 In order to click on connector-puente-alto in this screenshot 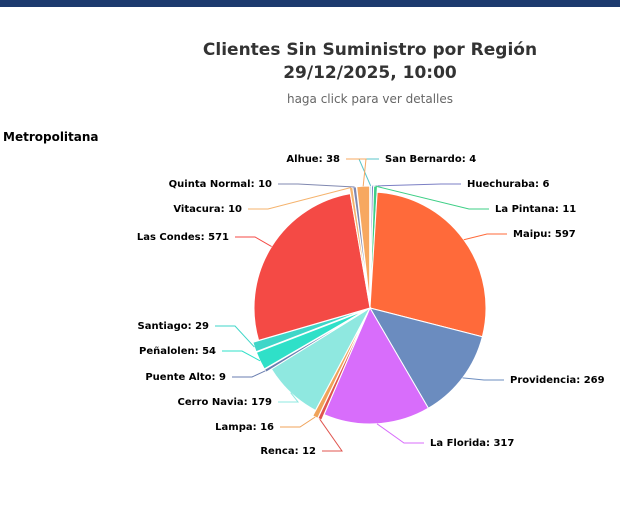, I will do `click(249, 374)`.